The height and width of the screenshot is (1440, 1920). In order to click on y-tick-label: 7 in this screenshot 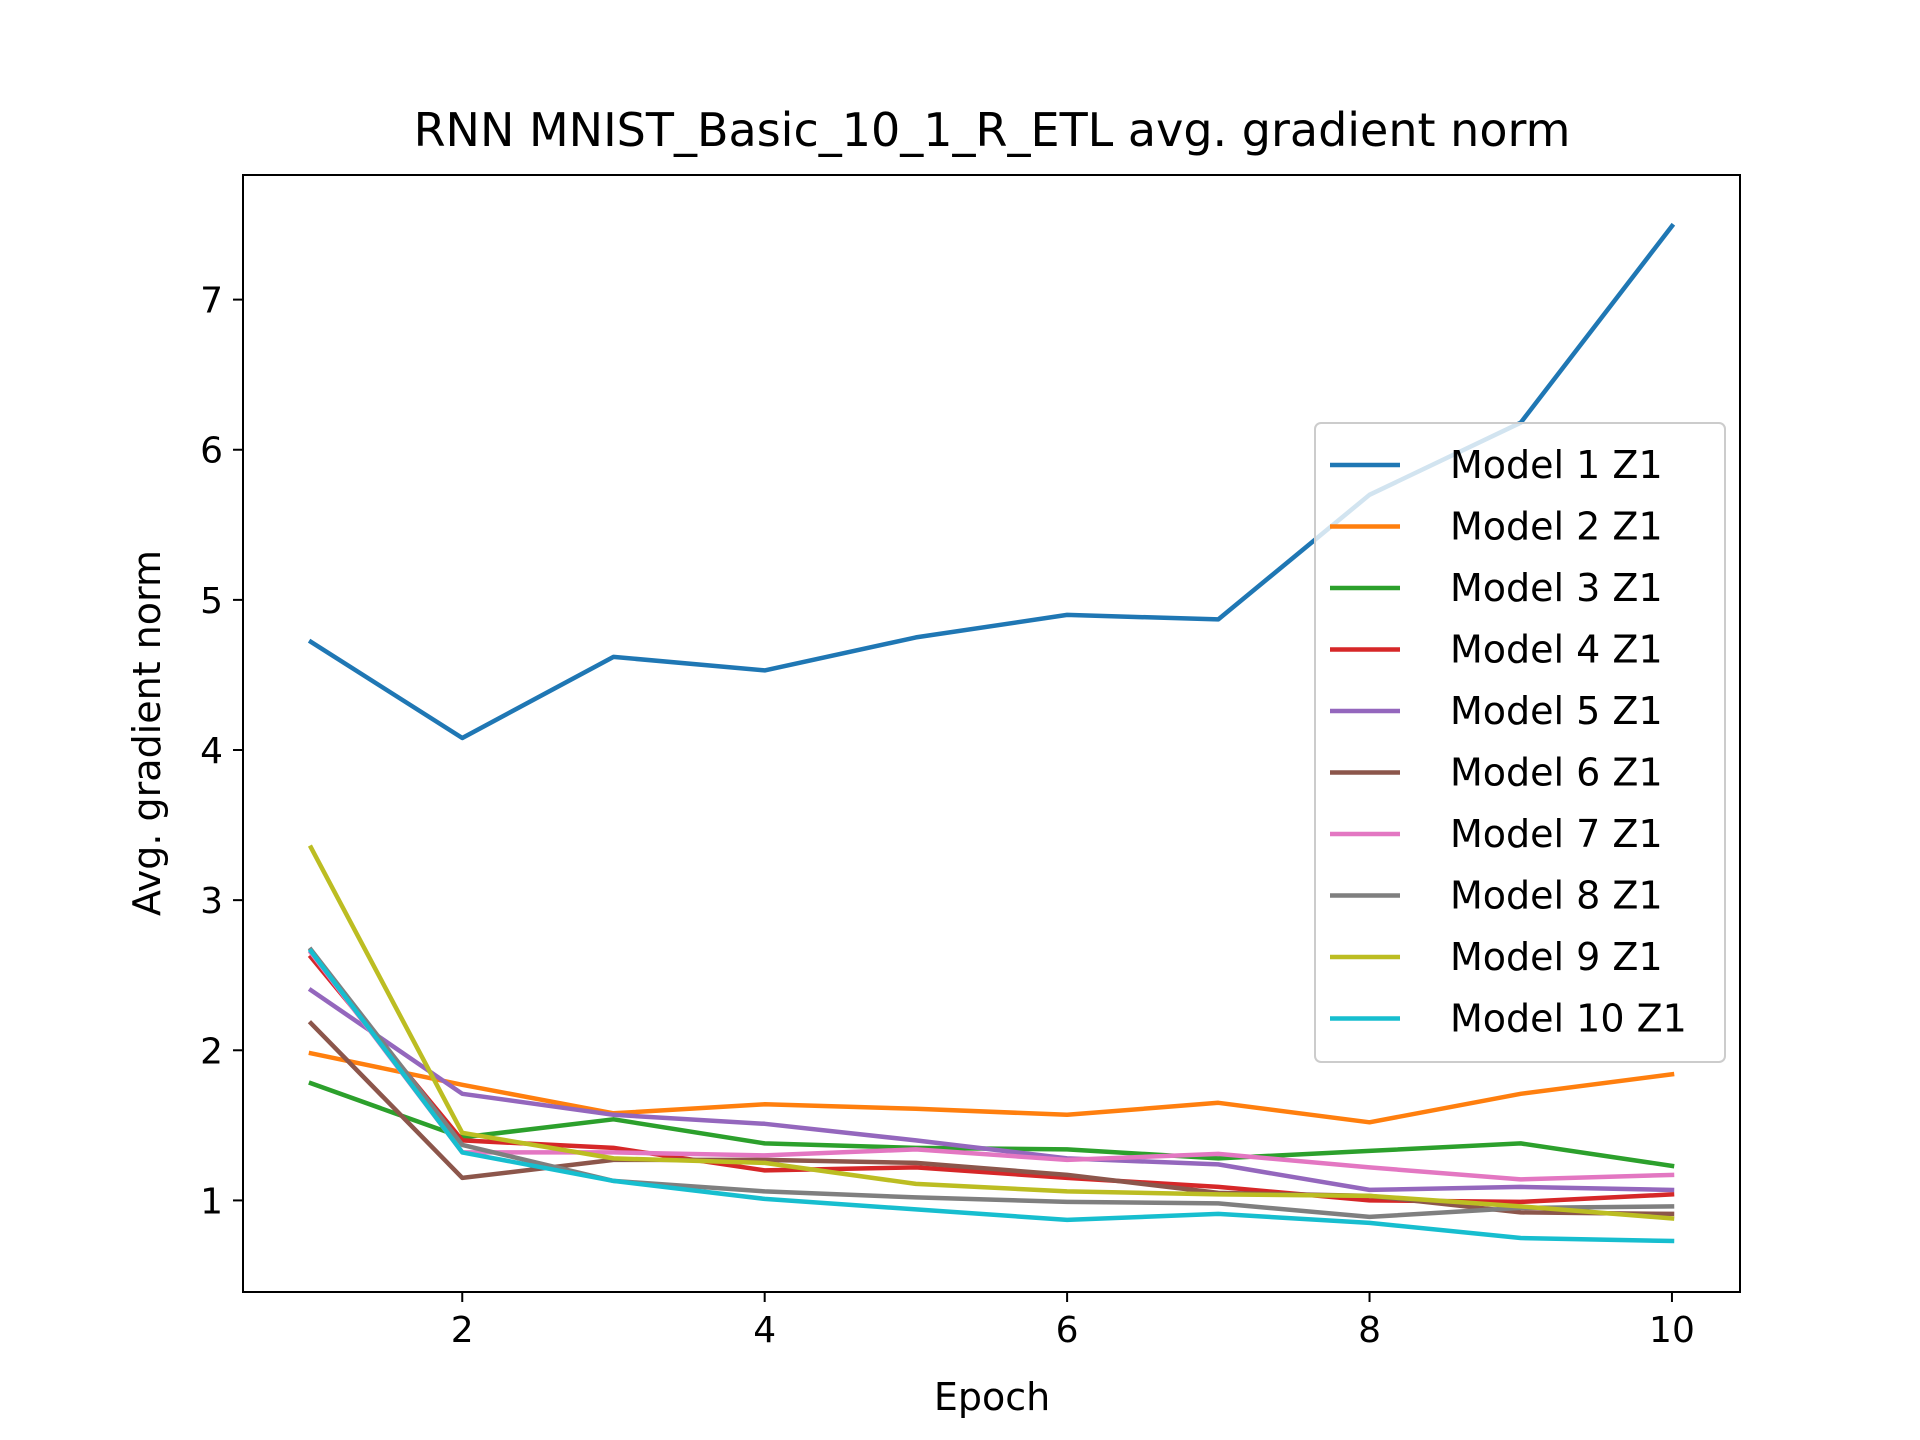, I will do `click(211, 301)`.